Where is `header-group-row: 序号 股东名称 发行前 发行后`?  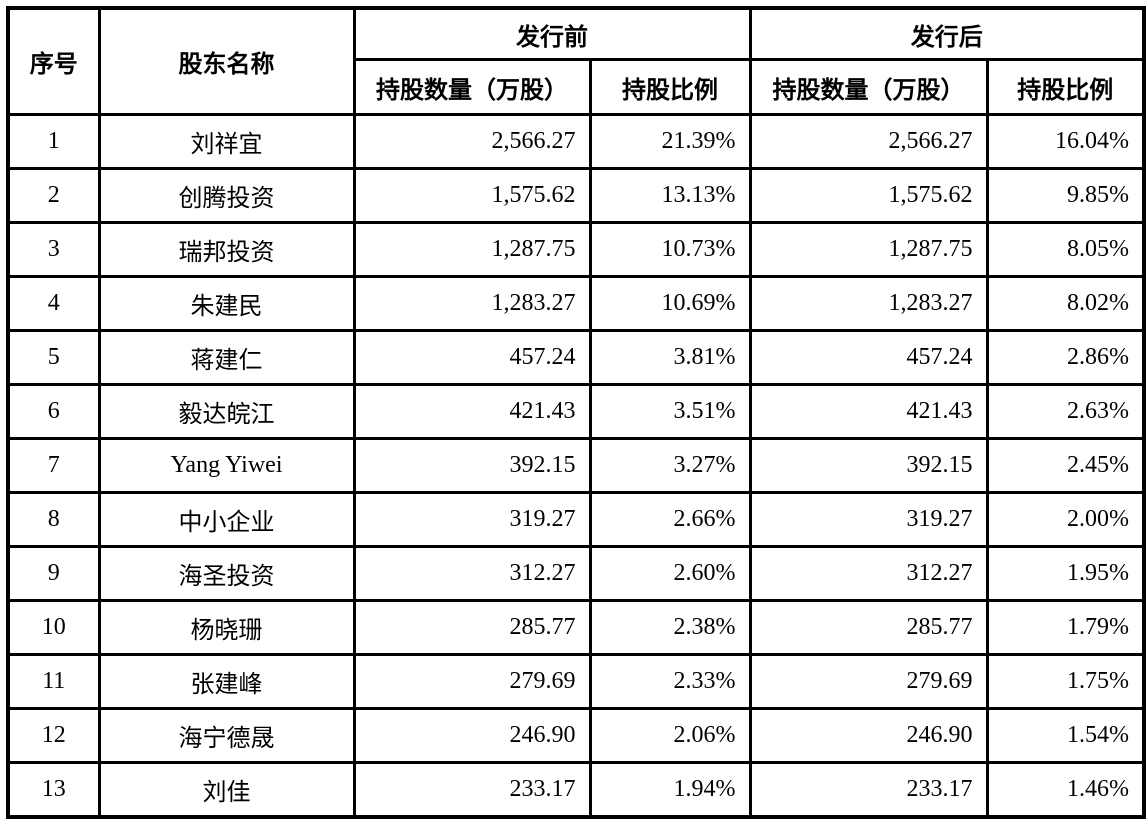
header-group-row: 序号 股东名称 发行前 发行后 is located at coordinates (576, 61).